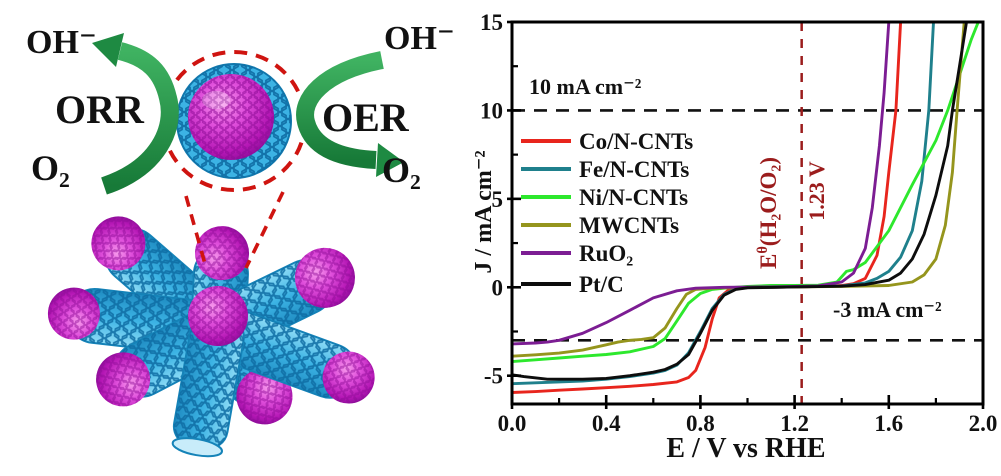  What do you see at coordinates (983, 423) in the screenshot?
I see `svg-text: 2.0` at bounding box center [983, 423].